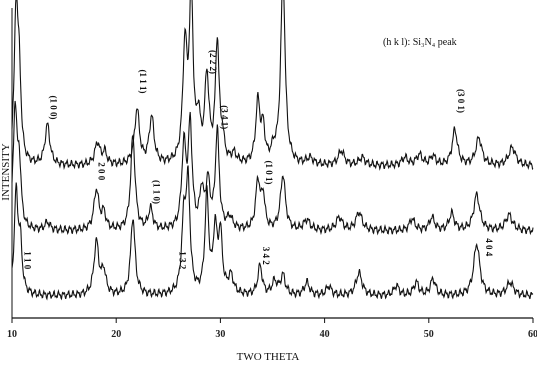  Describe the element at coordinates (224, 117) in the screenshot. I see `peak-label: (3 4 1)` at that location.